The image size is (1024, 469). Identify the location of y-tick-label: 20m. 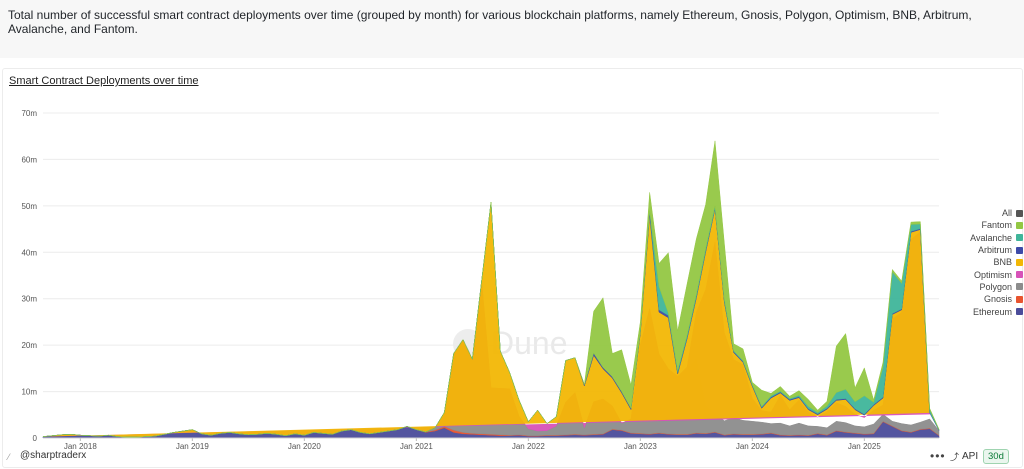
(29, 345).